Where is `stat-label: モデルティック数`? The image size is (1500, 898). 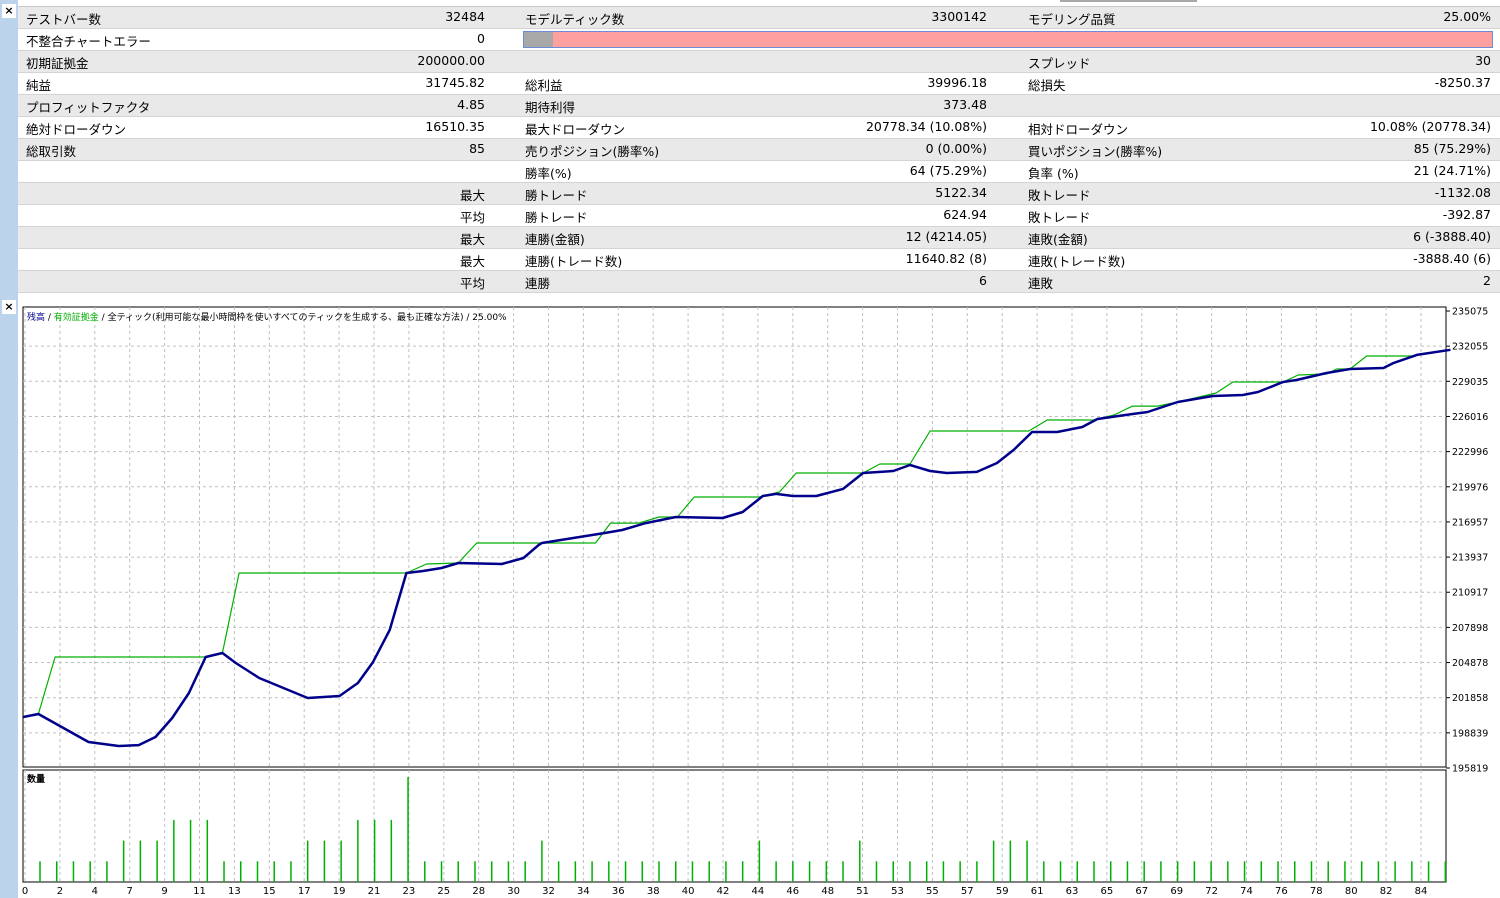
stat-label: モデルティック数 is located at coordinates (575, 19).